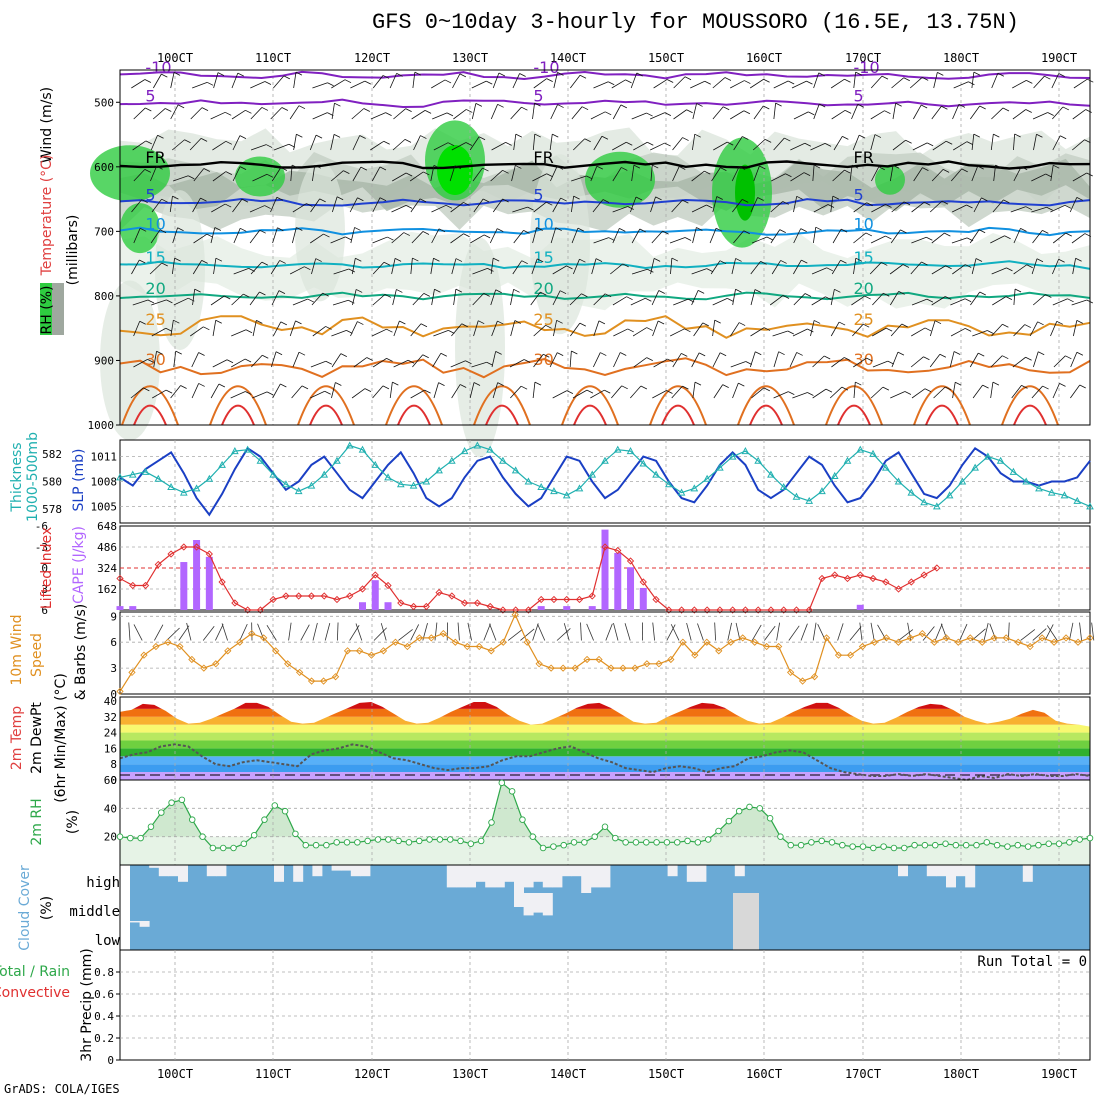 The image size is (1100, 1100). I want to click on minmax-axis-label: (6hr Min/Max) (°C), so click(61, 738).